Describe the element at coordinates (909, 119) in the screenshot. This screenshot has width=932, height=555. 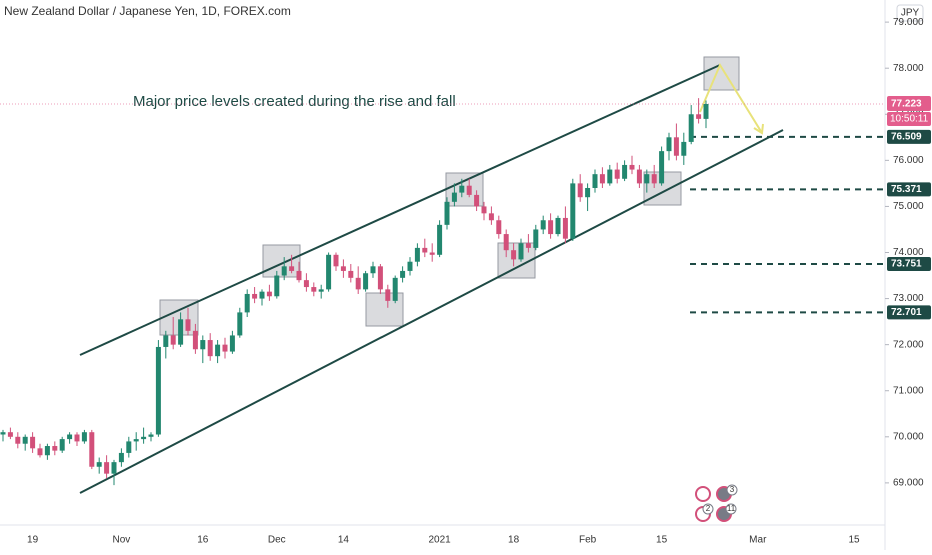
I see `countdown-label: 10:50:11` at that location.